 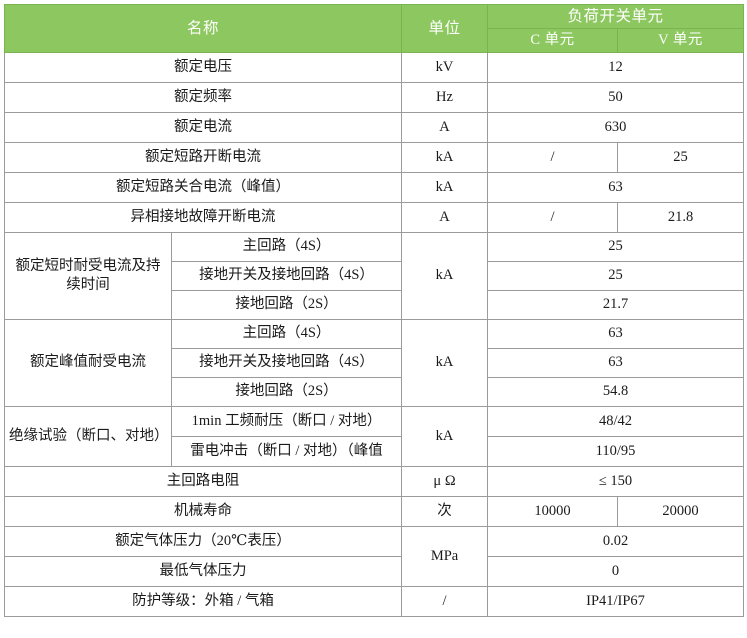 I want to click on row-label: 额定短路关合电流（峰值）, so click(x=203, y=187).